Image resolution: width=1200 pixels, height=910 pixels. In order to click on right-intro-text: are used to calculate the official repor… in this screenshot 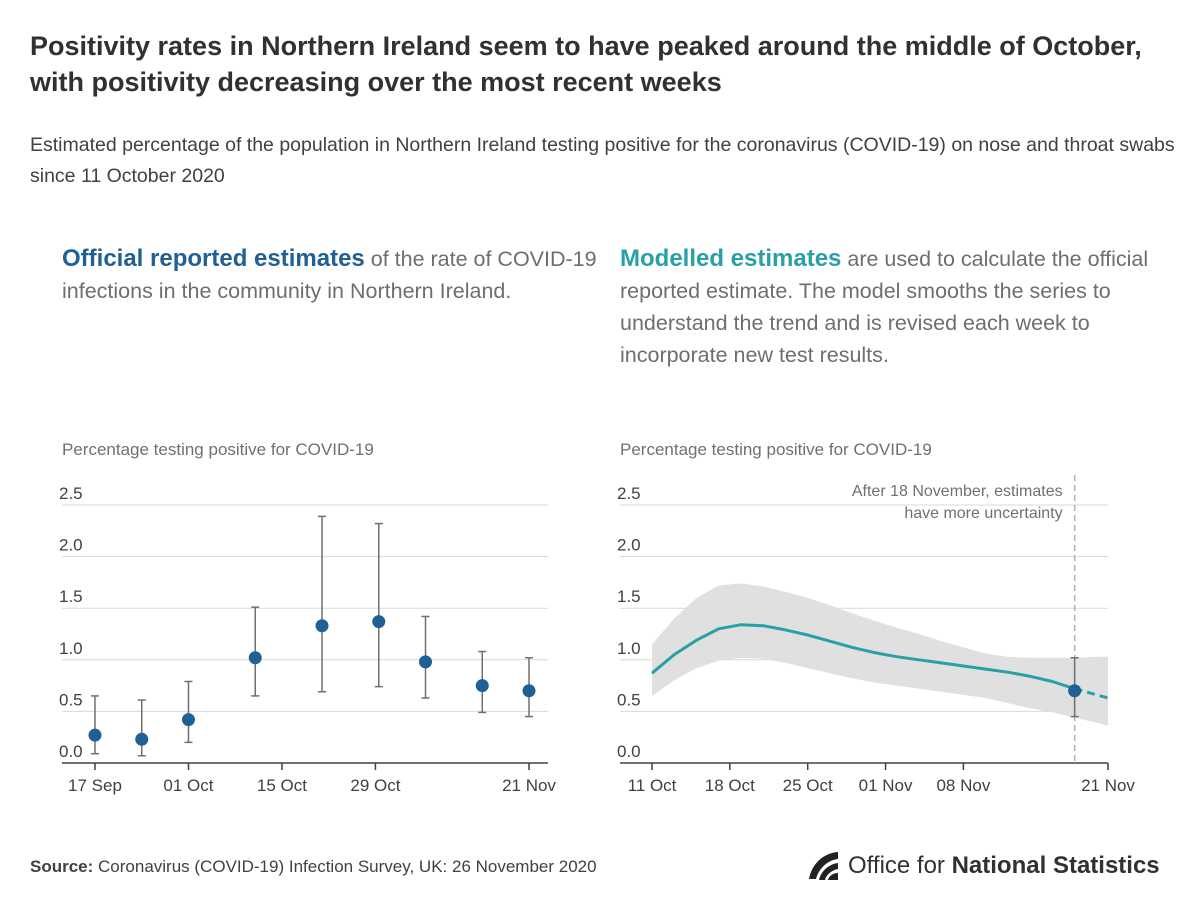, I will do `click(884, 307)`.